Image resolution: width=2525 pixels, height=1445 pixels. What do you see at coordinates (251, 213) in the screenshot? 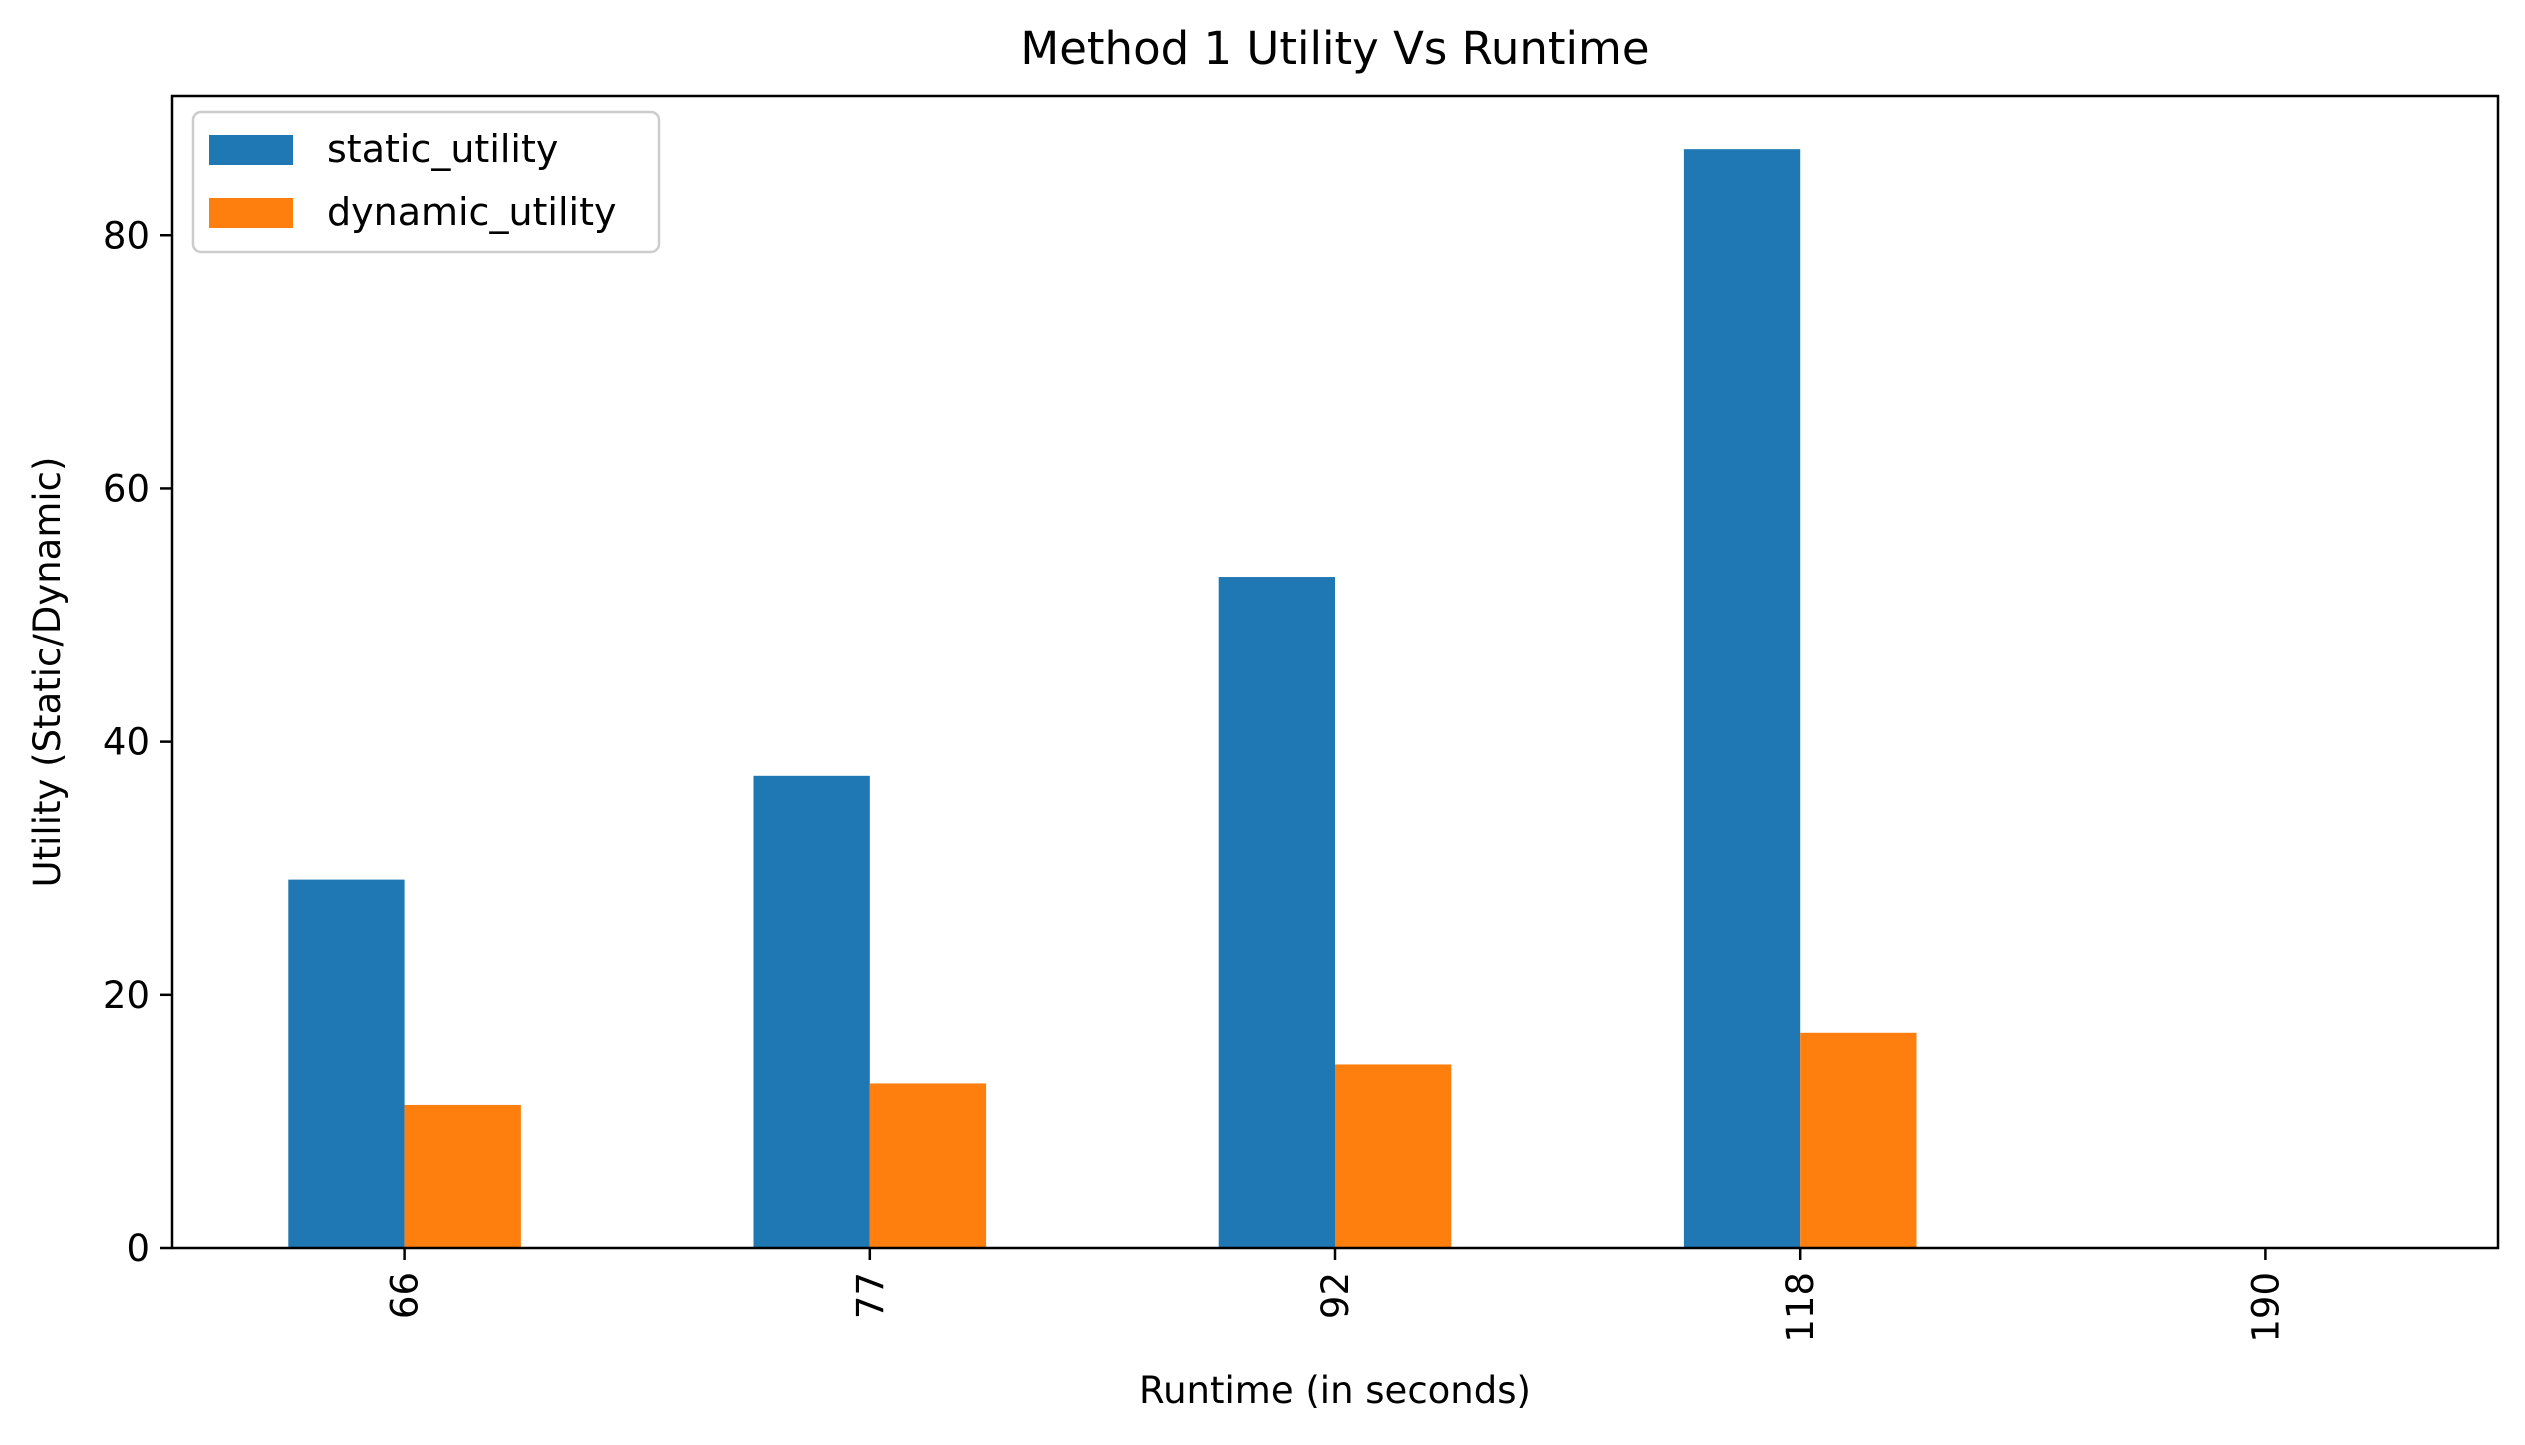
I see `legend-swatch-dynamic-utility` at bounding box center [251, 213].